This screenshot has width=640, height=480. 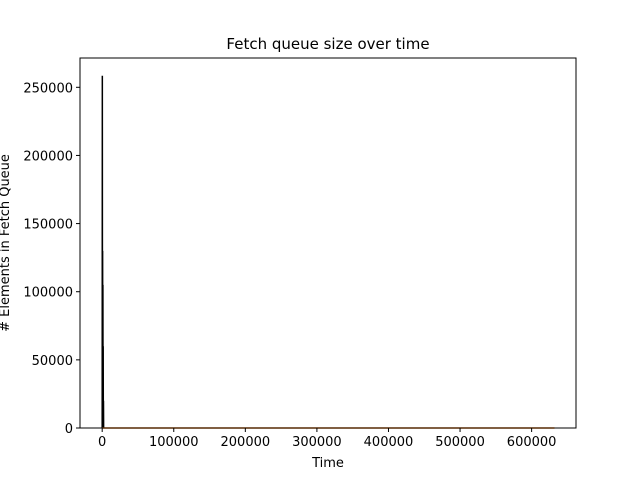 I want to click on y-axis: 0 50000 100000 150000 200000 250000, so click(x=51, y=259).